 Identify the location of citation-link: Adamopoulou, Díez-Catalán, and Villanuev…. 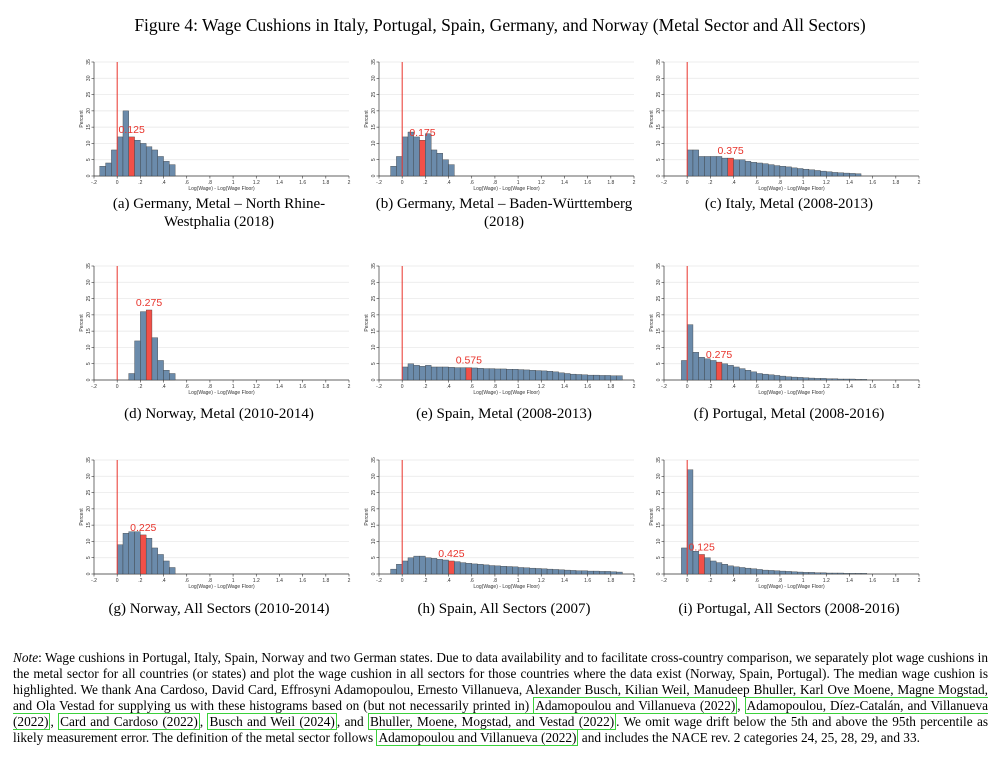
(500, 713).